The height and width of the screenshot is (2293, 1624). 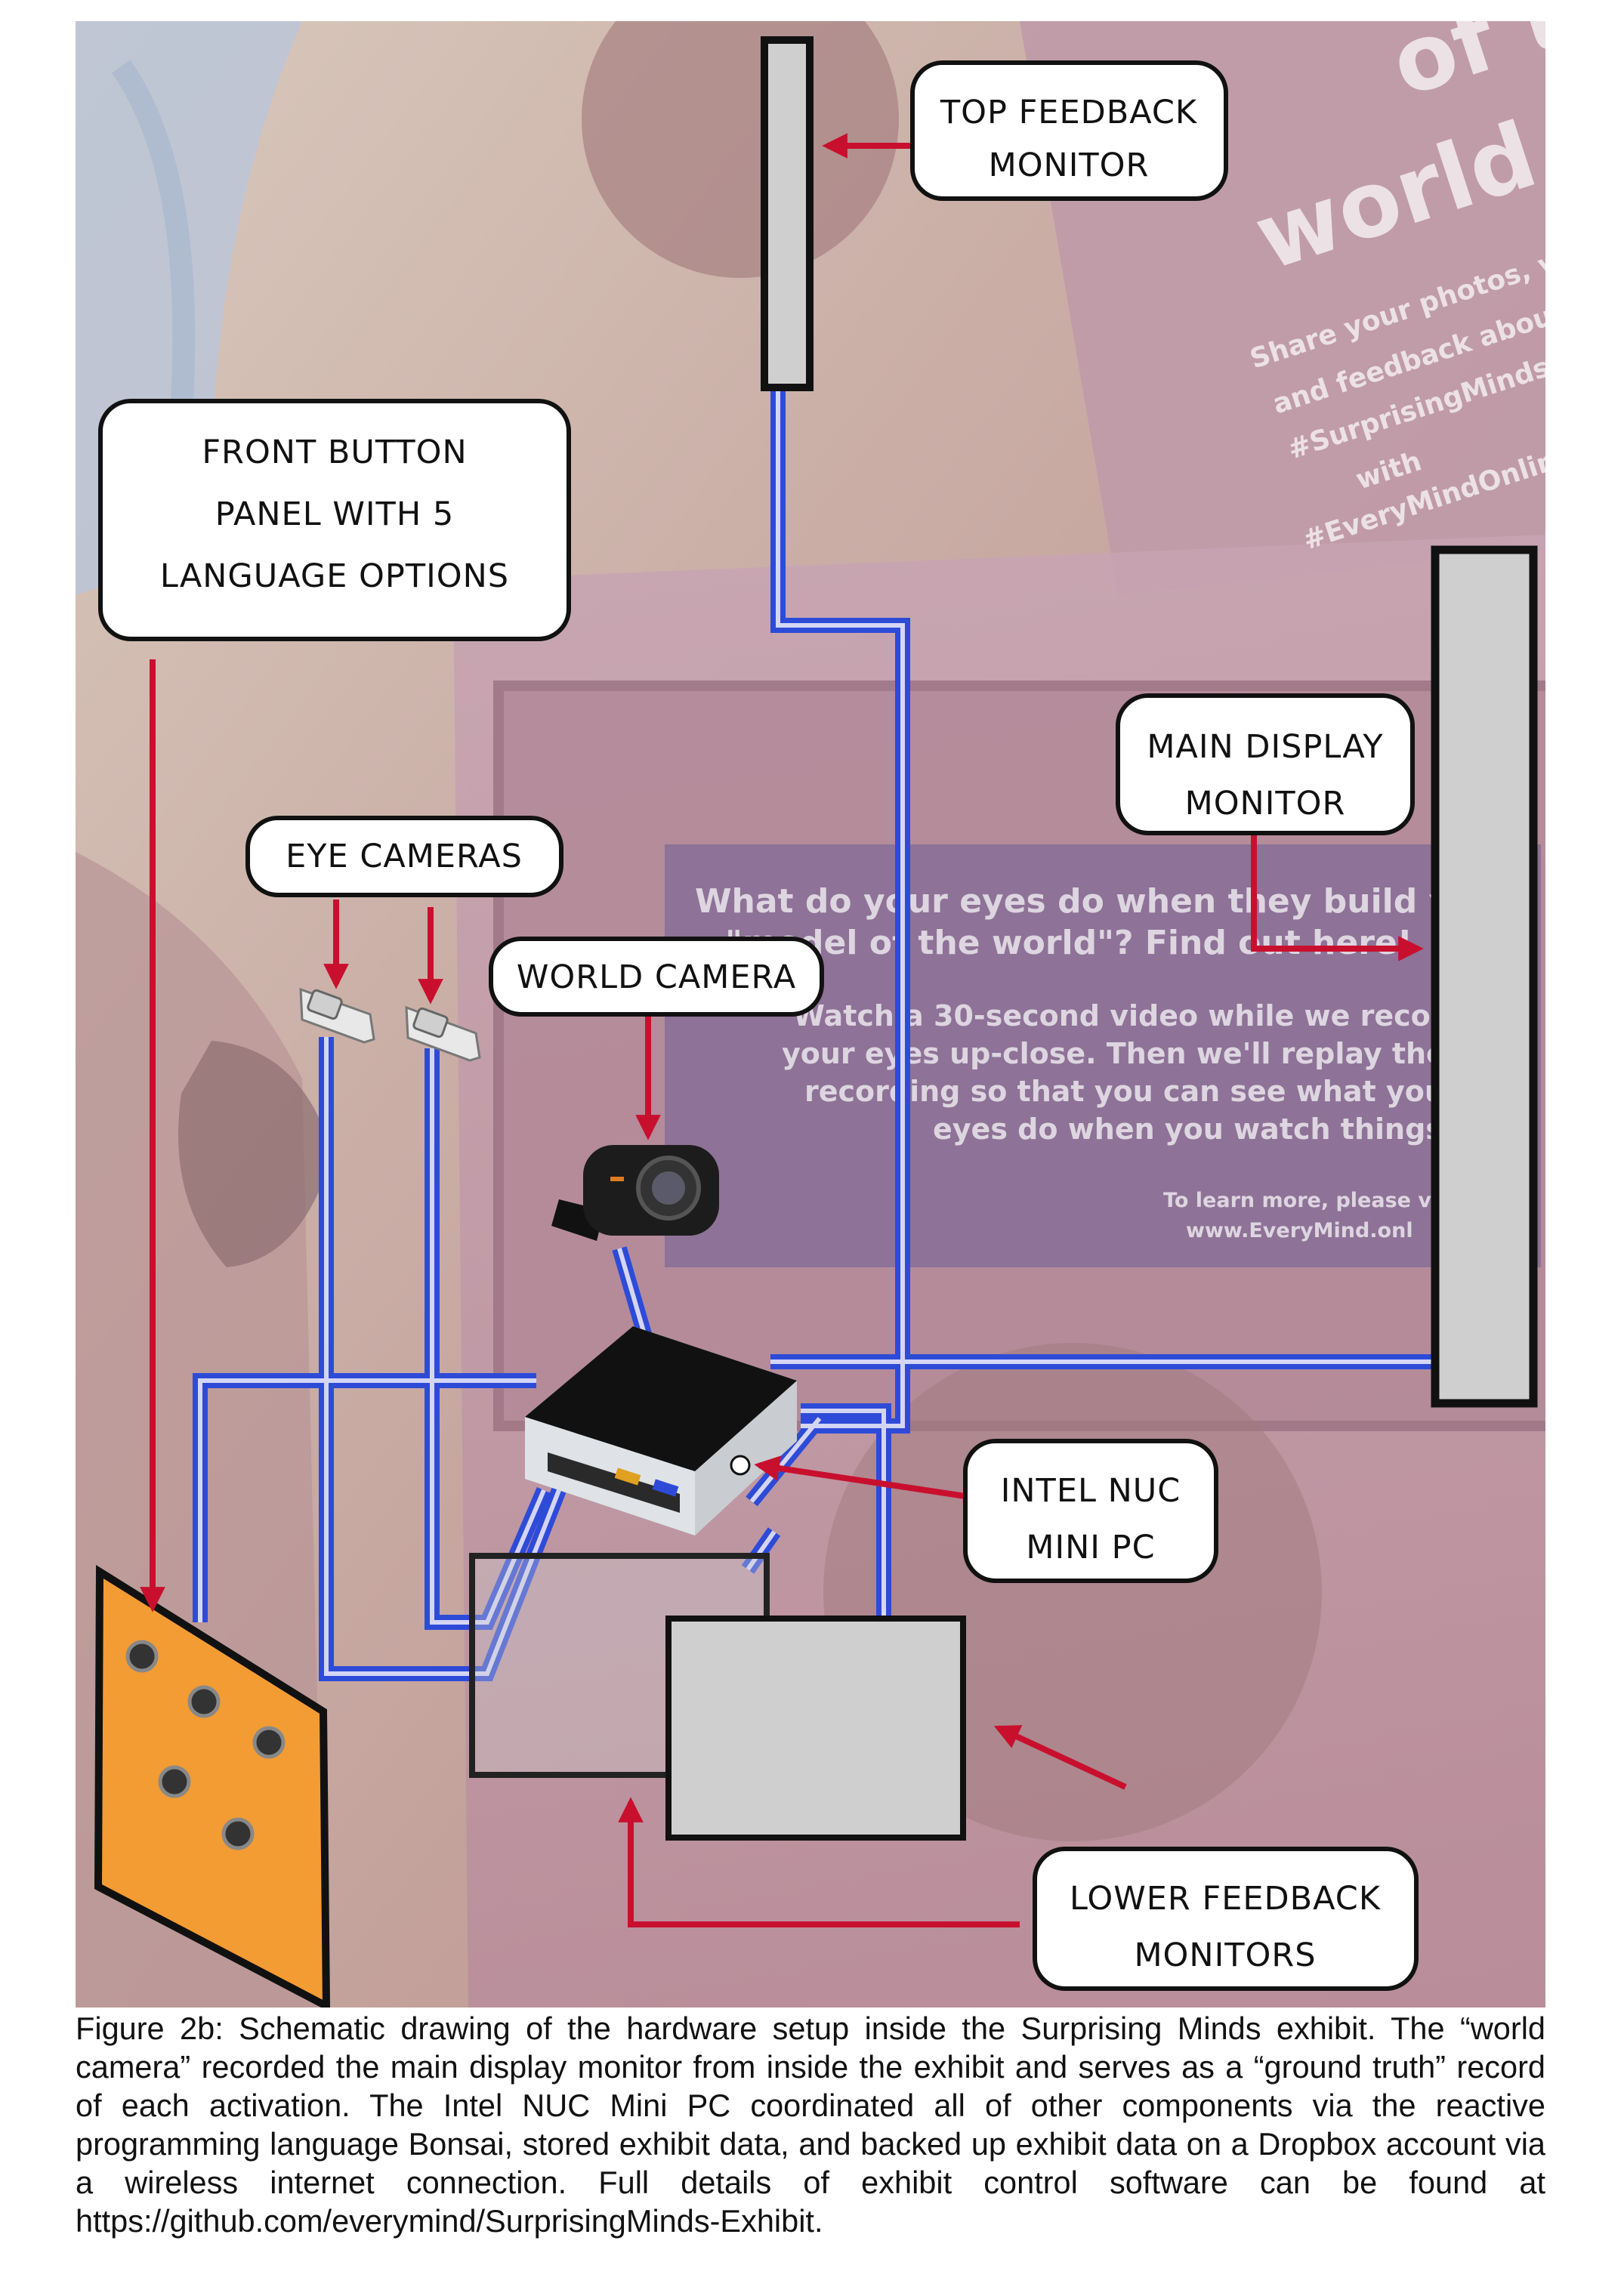 I want to click on callout-line: LANGUAGE OPTIONS, so click(x=335, y=576).